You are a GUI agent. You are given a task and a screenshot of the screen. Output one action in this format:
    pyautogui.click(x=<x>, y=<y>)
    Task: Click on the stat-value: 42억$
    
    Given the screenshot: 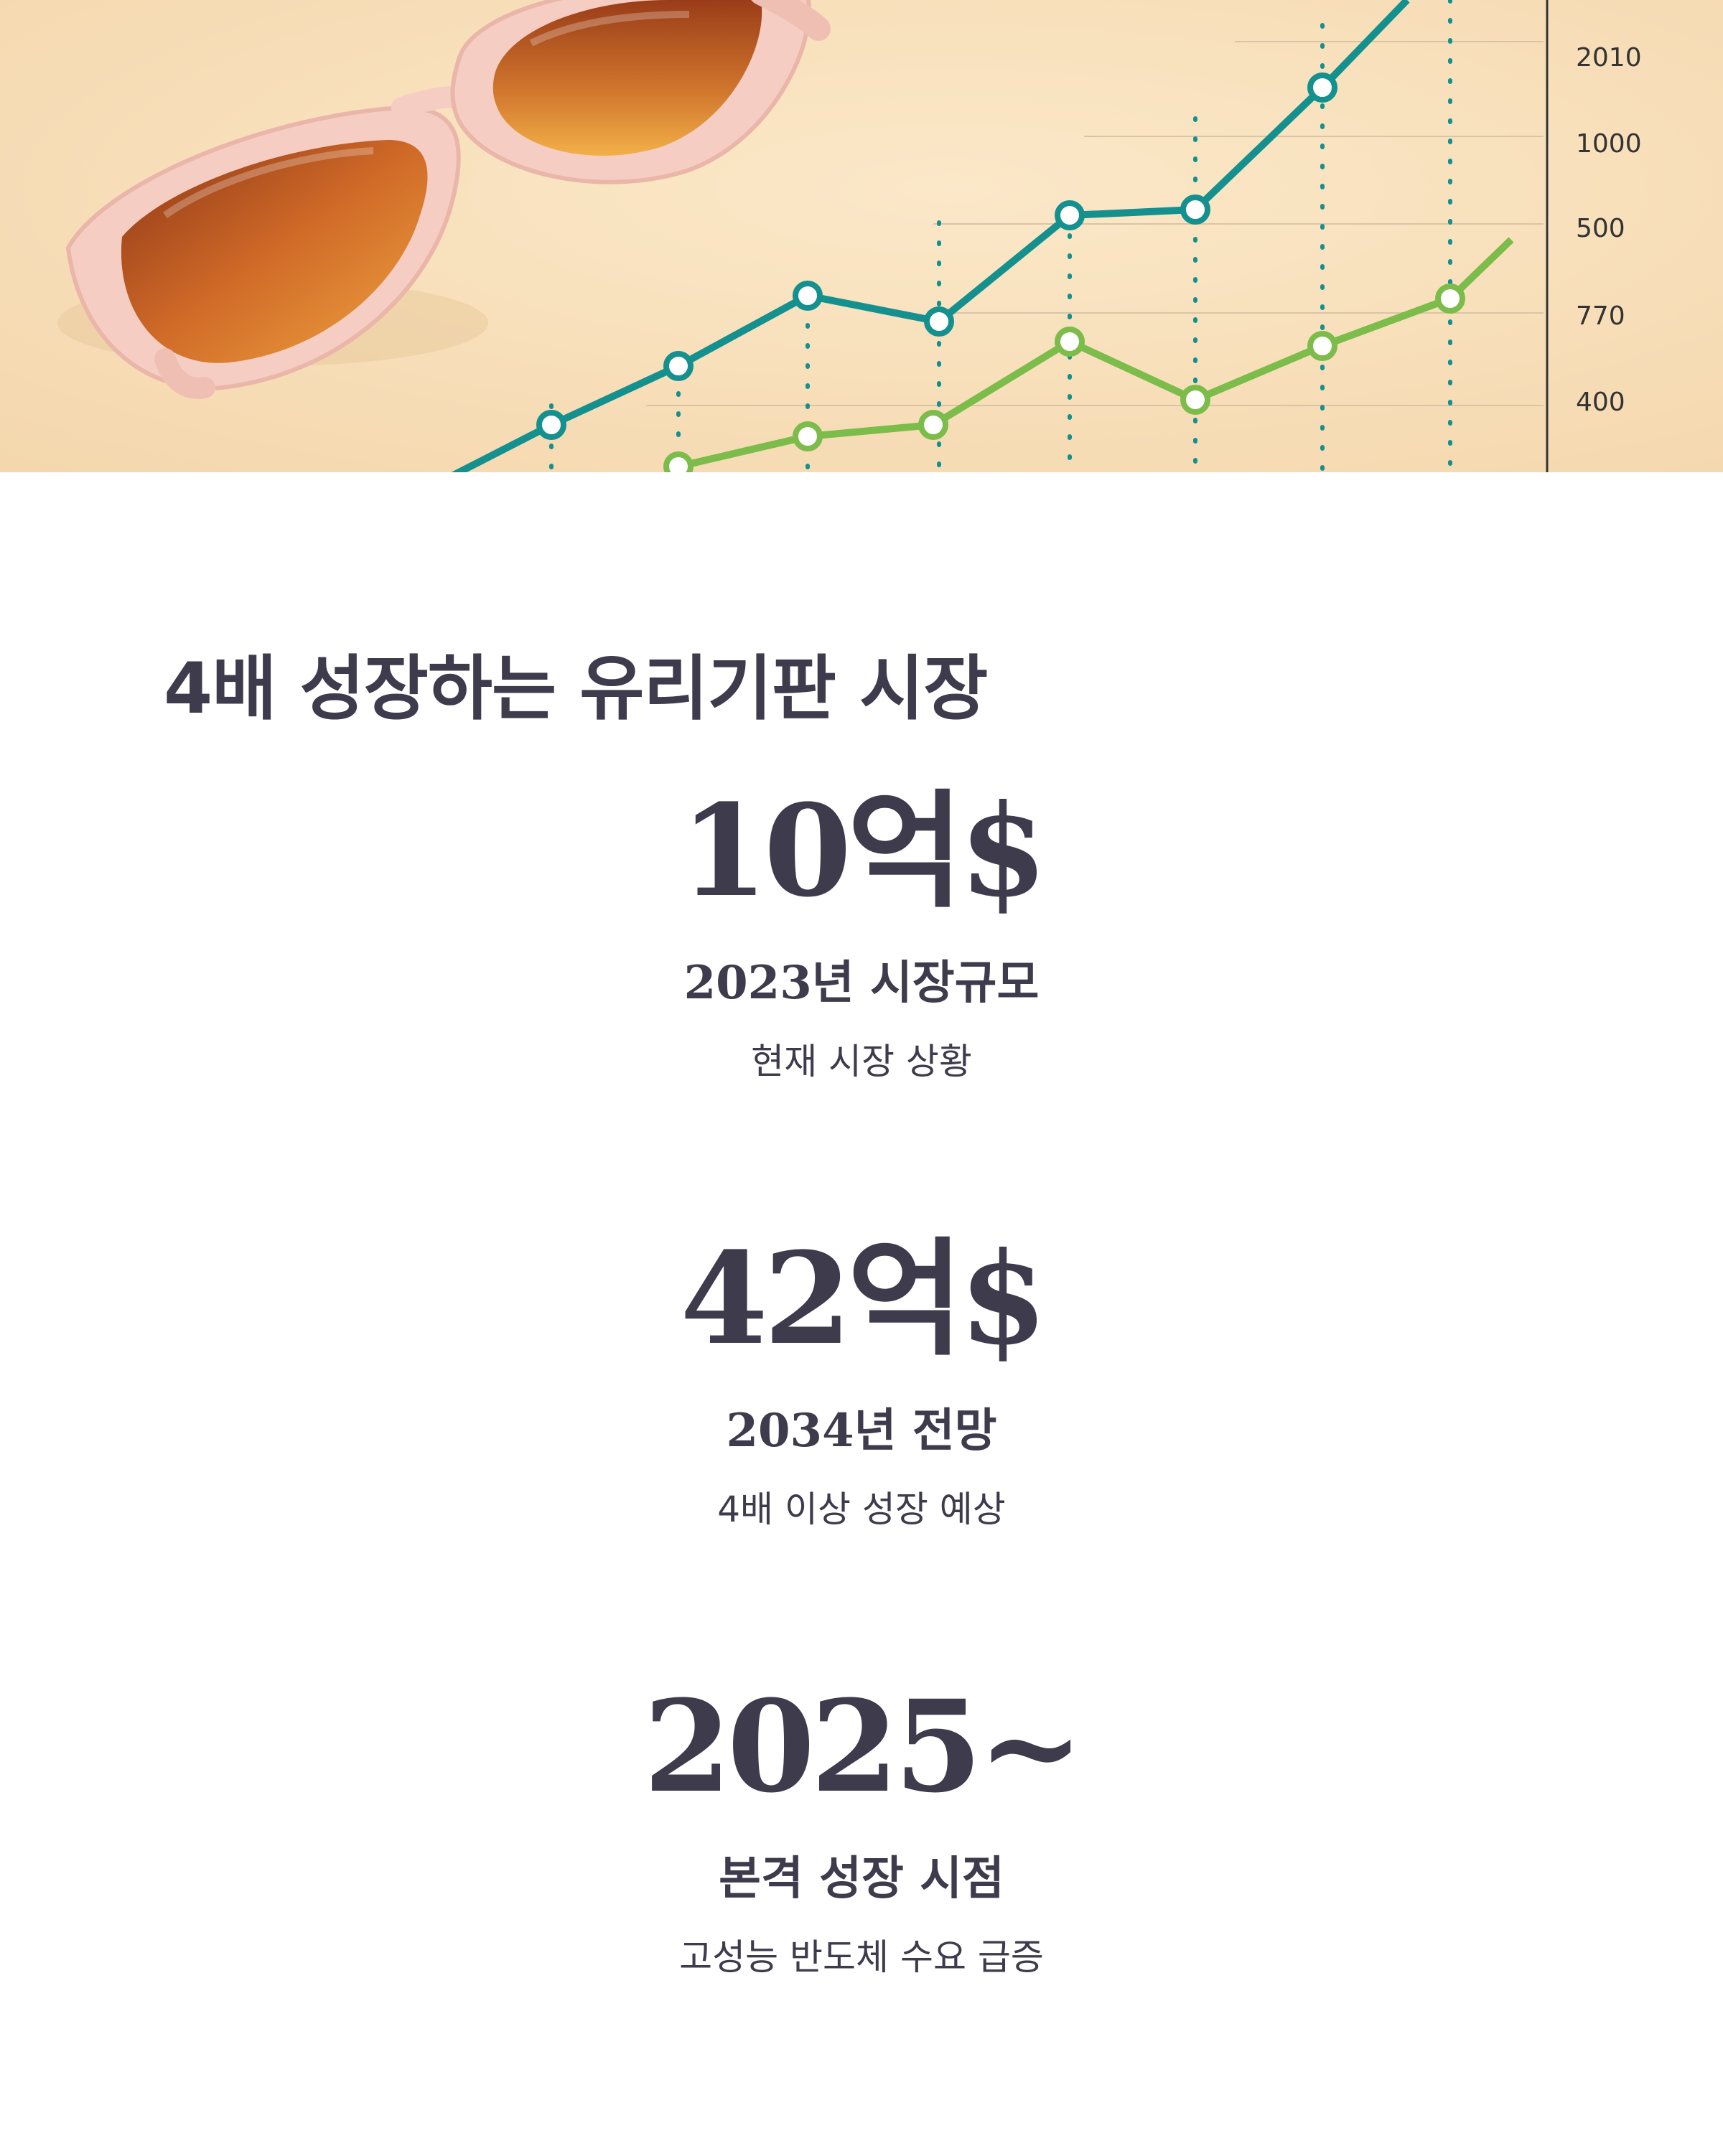 What is the action you would take?
    pyautogui.click(x=863, y=1298)
    